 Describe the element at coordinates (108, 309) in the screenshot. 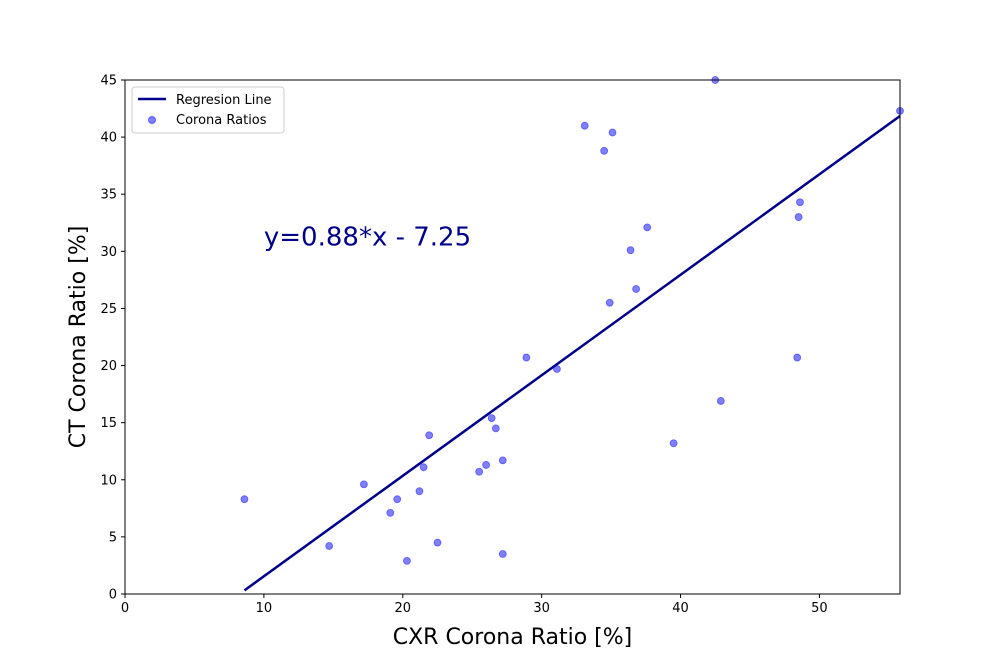

I see `y-tick-label: 25` at that location.